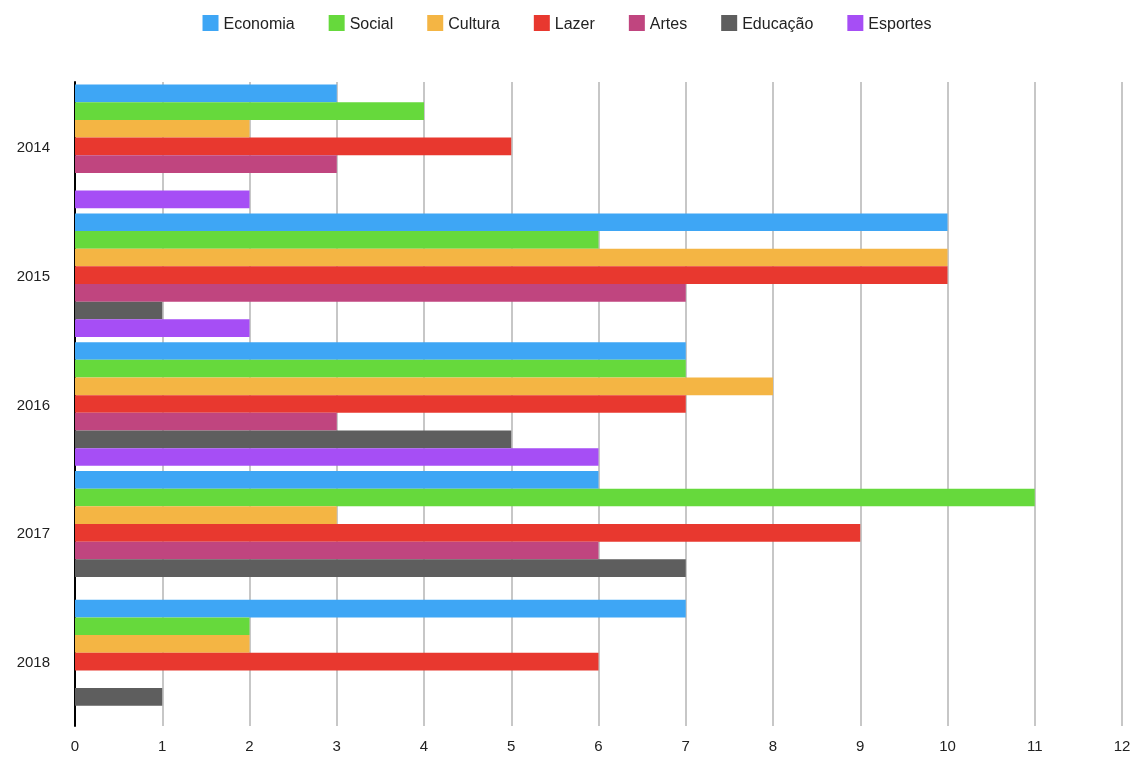  What do you see at coordinates (685, 745) in the screenshot?
I see `x-tick-label: 7` at bounding box center [685, 745].